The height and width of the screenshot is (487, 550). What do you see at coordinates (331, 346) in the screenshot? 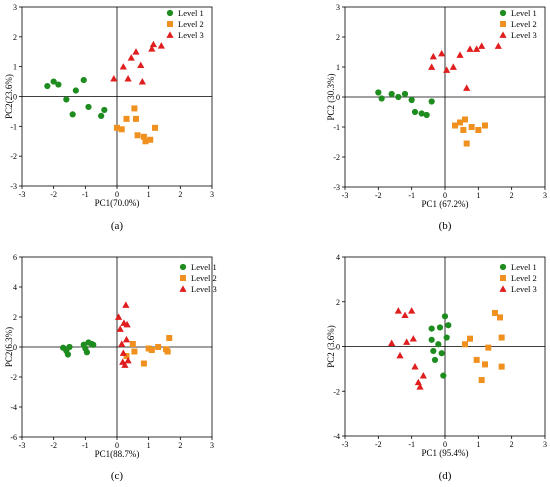
I see `y-axis-label: PC2 (3.6%)` at bounding box center [331, 346].